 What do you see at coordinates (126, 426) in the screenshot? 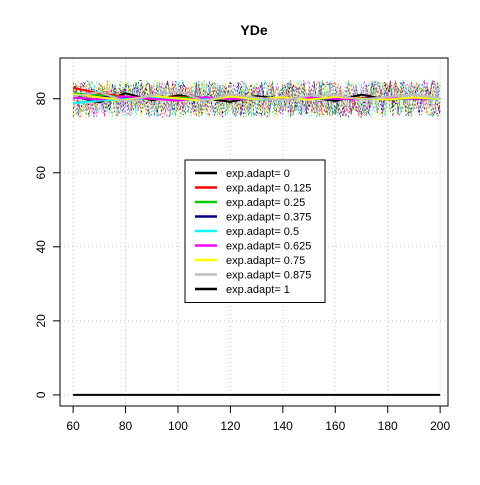
I see `x-tick-label: 80` at bounding box center [126, 426].